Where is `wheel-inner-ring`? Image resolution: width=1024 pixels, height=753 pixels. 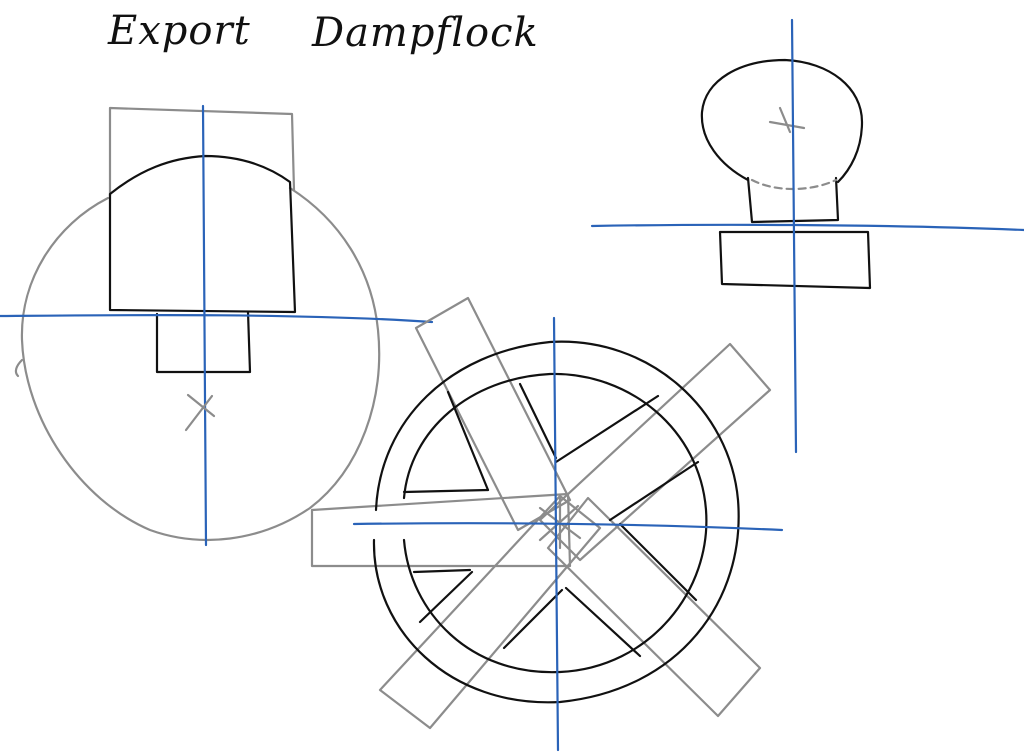 wheel-inner-ring is located at coordinates (555, 523).